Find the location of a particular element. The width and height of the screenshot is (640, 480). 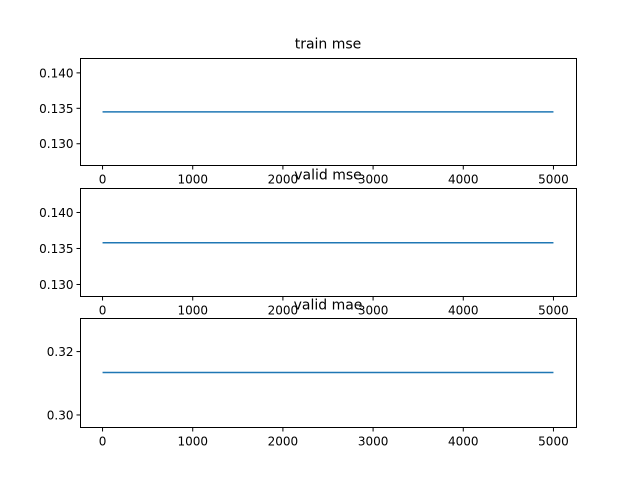

y-tick-label: 0.32 is located at coordinates (60, 352).